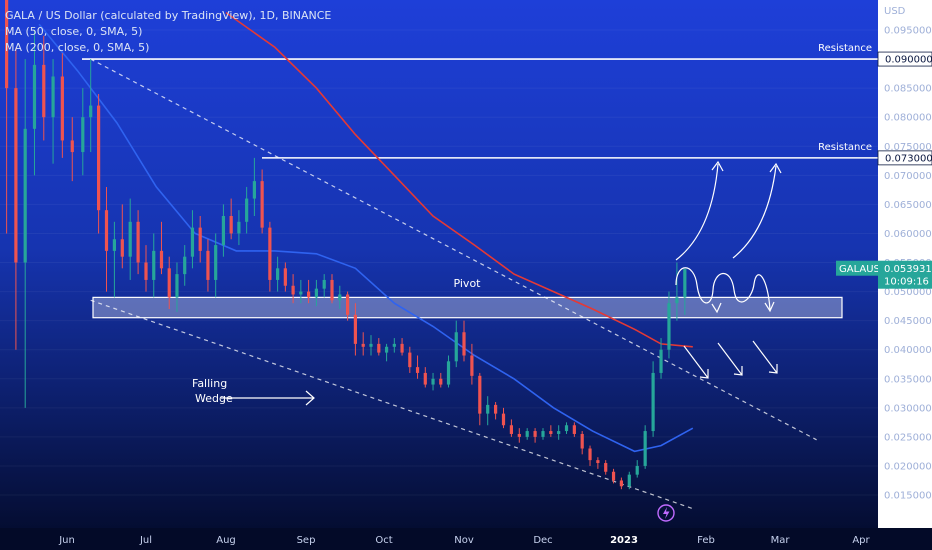  I want to click on resistance-price-tag, so click(904, 158).